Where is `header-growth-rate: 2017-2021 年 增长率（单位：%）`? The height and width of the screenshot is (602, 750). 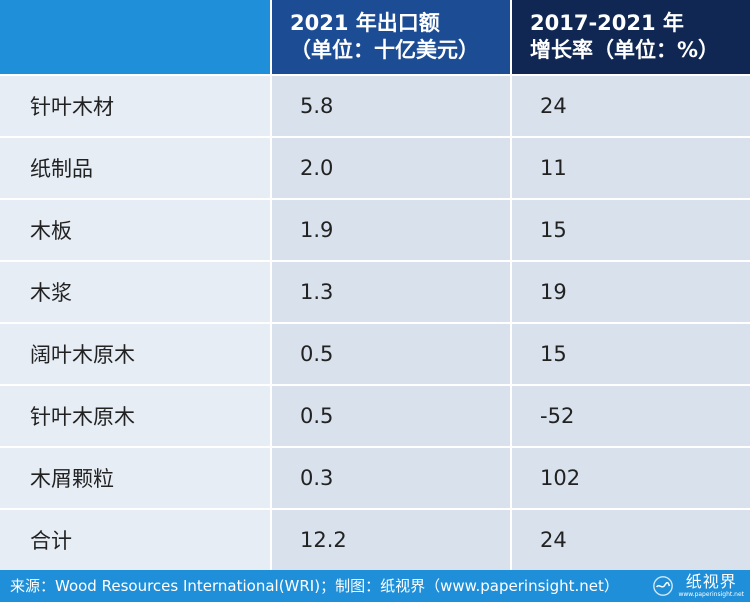
header-growth-rate: 2017-2021 年 增长率（单位：%） is located at coordinates (630, 37).